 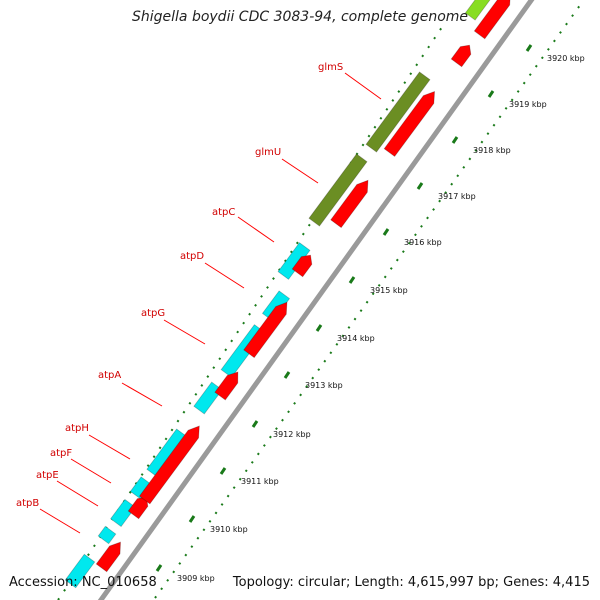 I want to click on gene-label-atpG: atpG, so click(x=153, y=313).